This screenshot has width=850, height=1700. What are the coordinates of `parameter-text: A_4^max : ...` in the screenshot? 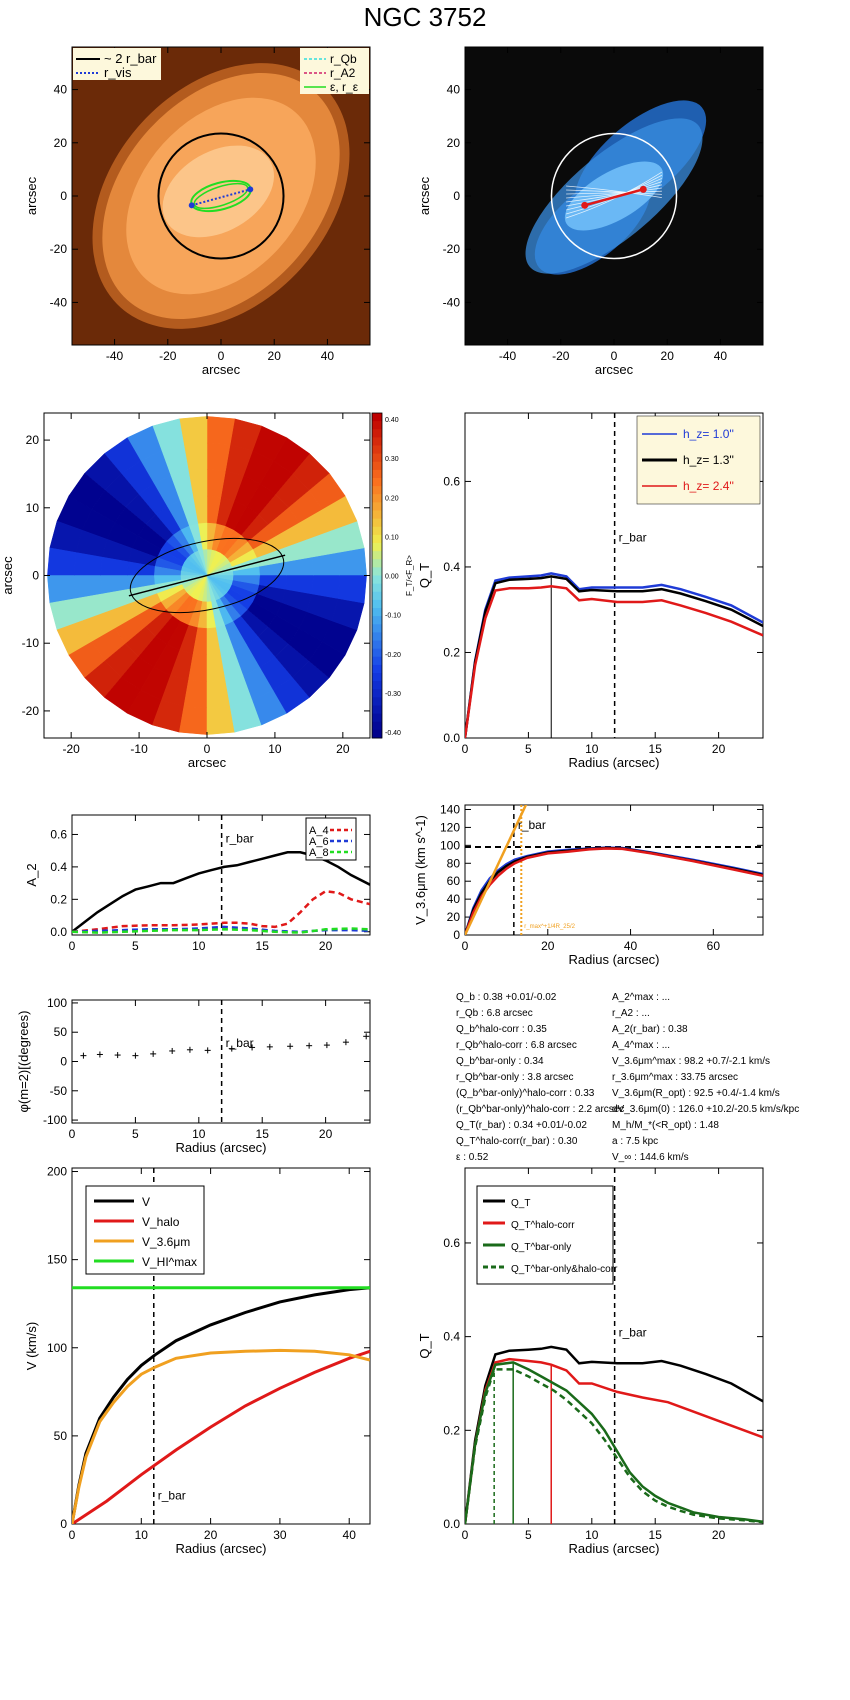 It's located at (641, 1045).